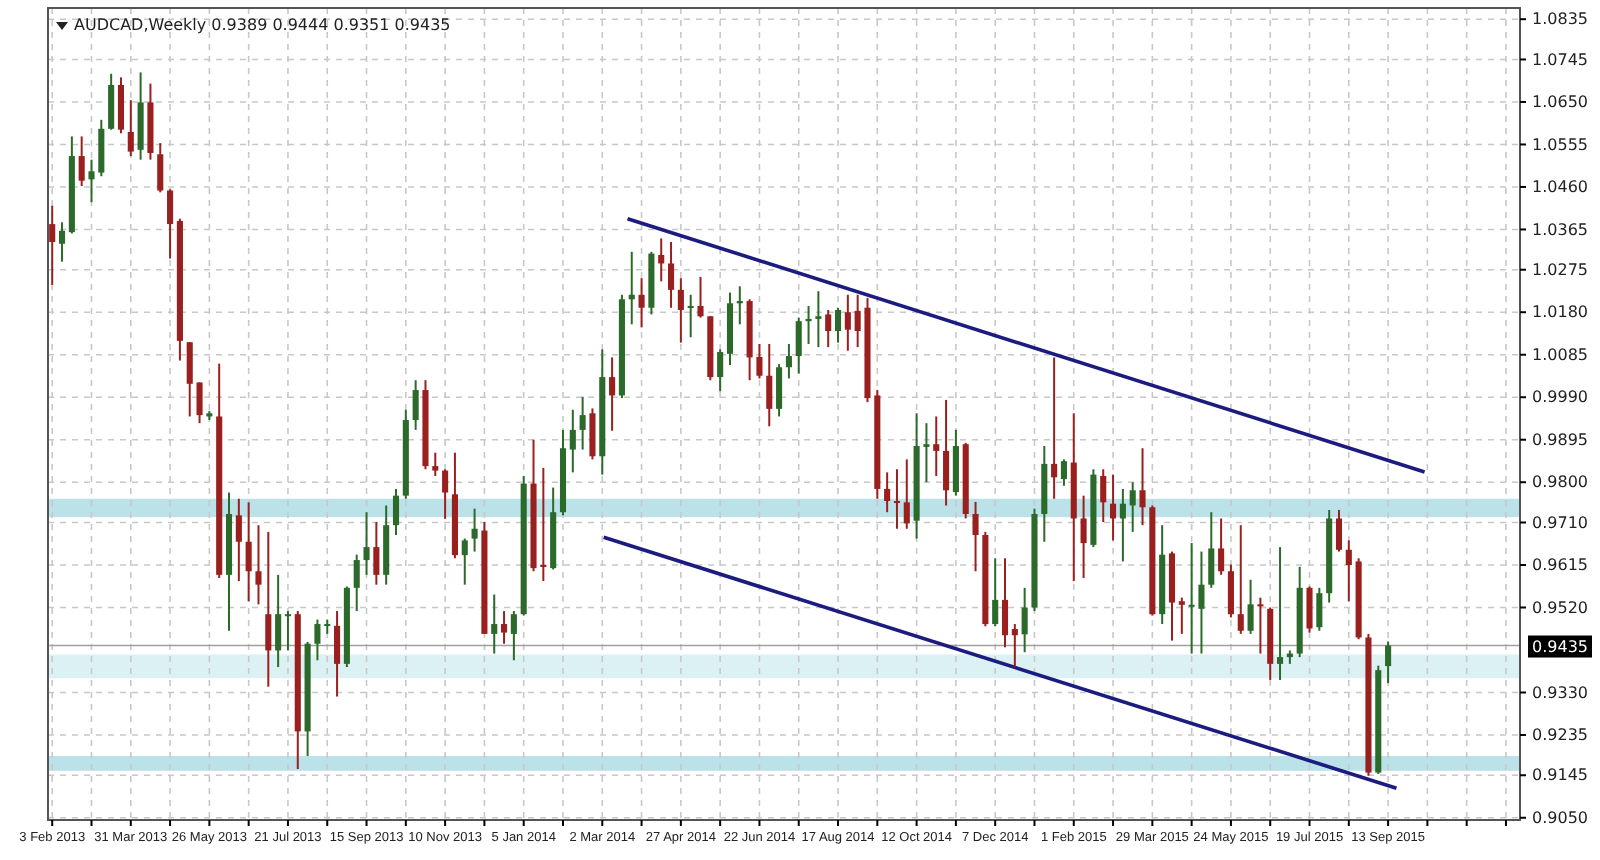 The height and width of the screenshot is (860, 1600). What do you see at coordinates (1560, 565) in the screenshot?
I see `y-tick-label: 0.9615` at bounding box center [1560, 565].